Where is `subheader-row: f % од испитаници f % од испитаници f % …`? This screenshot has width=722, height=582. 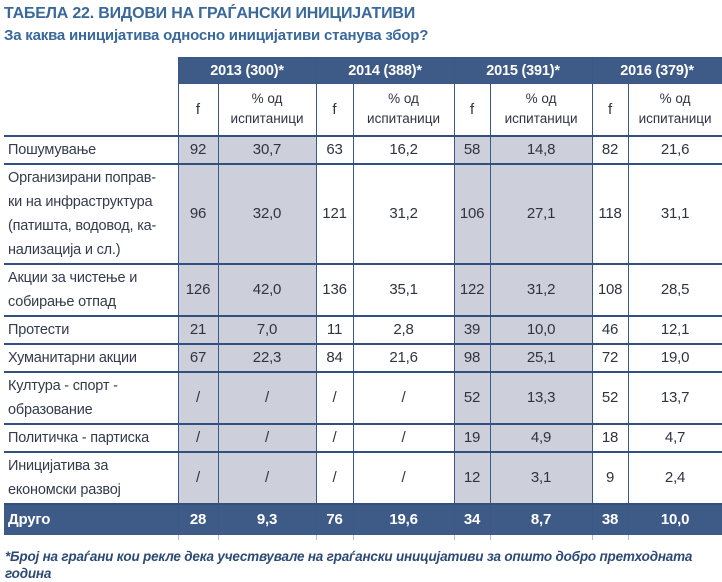
subheader-row: f % од испитаници f % од испитаници f % … is located at coordinates (363, 110).